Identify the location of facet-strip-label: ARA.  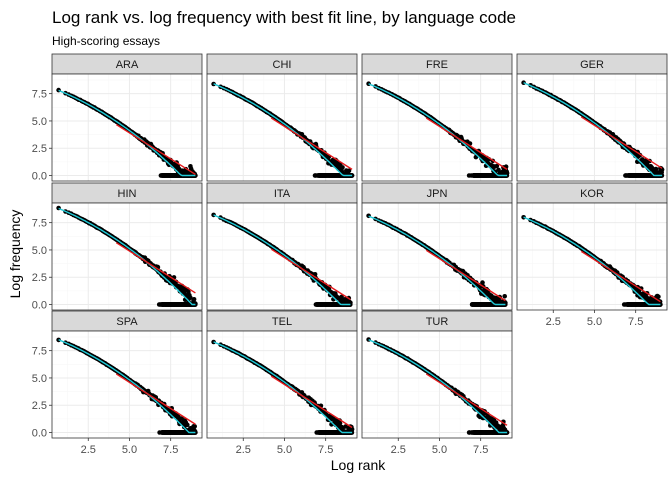
(127, 65).